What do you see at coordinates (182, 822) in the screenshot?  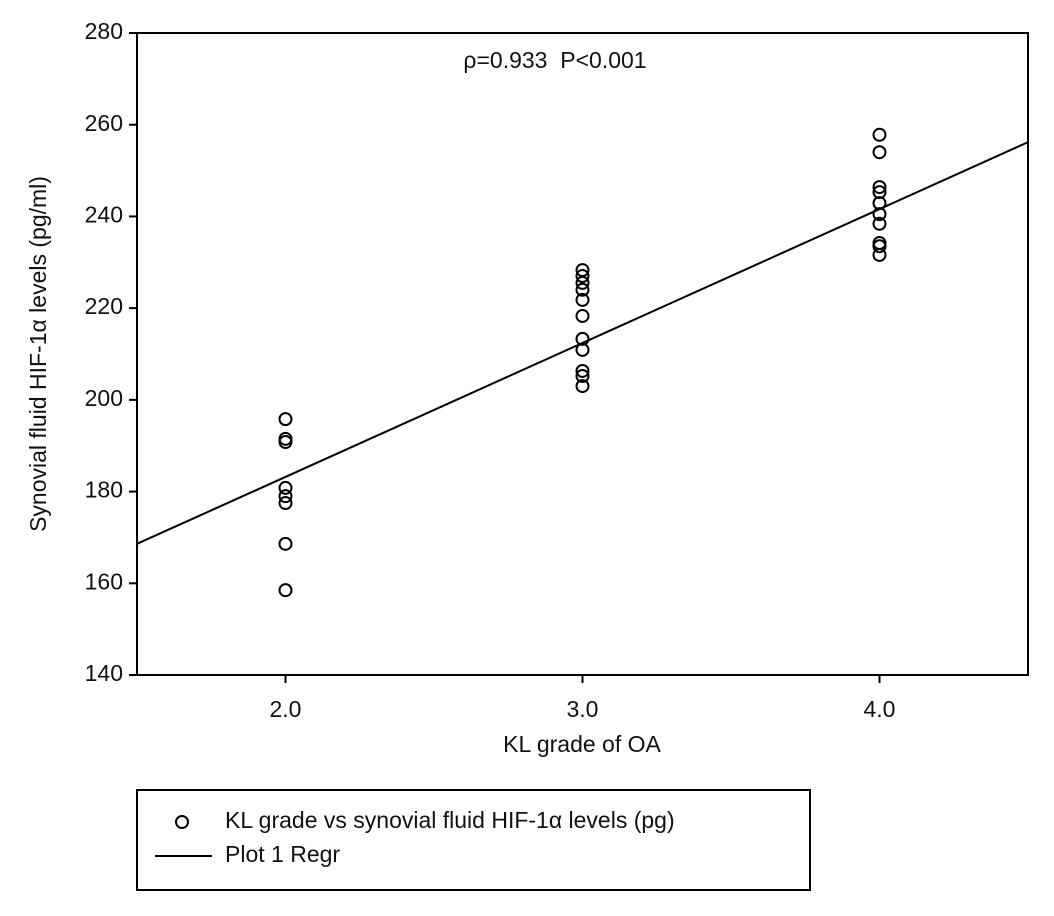 I see `legend-marker` at bounding box center [182, 822].